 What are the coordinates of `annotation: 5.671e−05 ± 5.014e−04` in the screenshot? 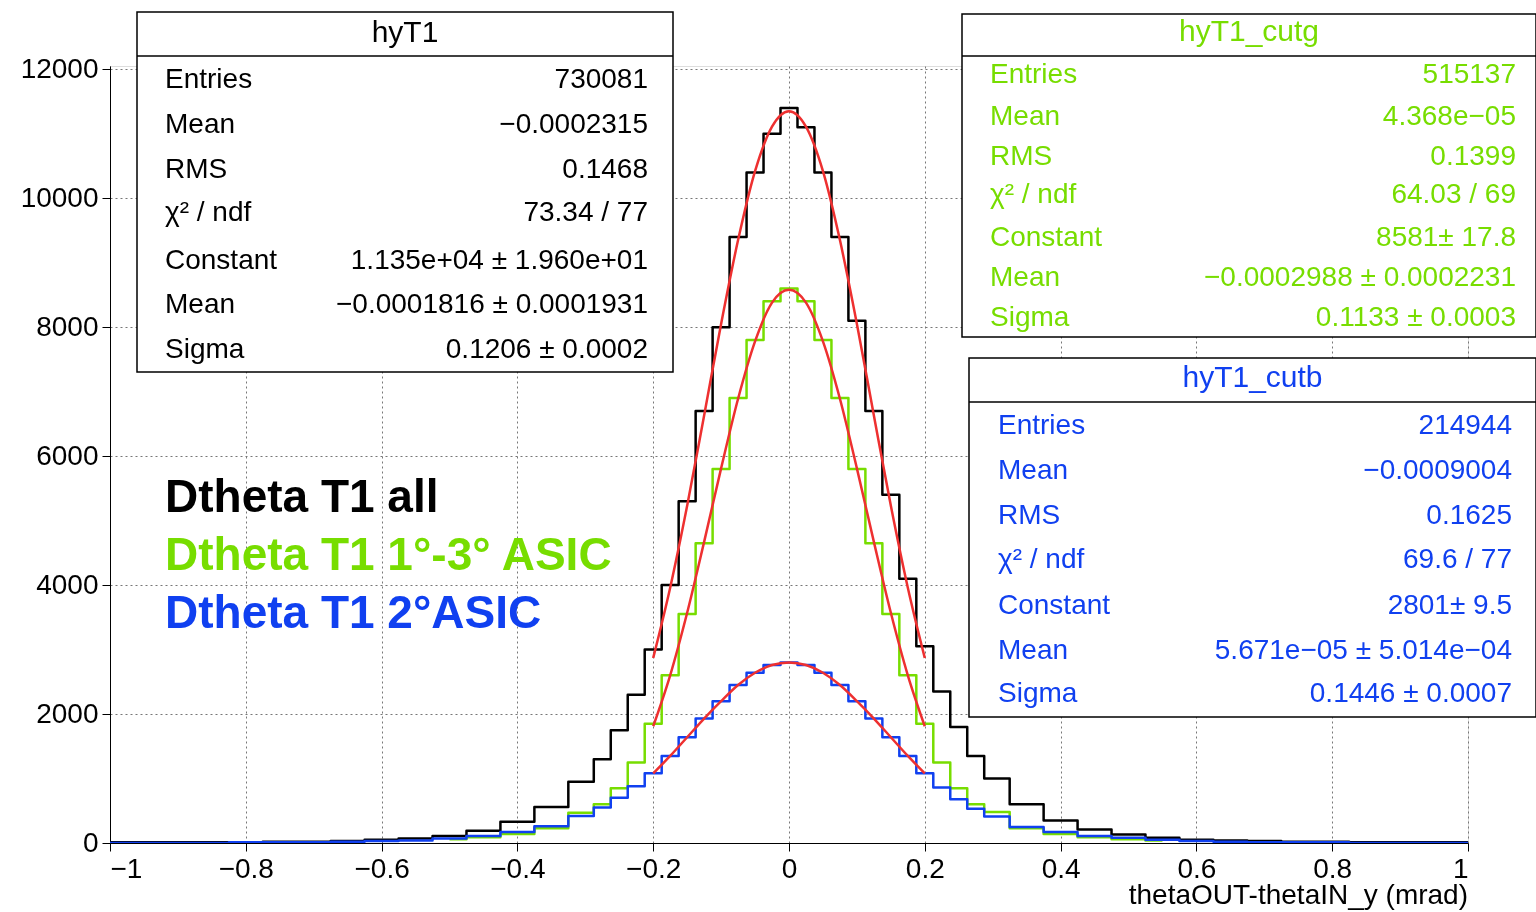 It's located at (1363, 649).